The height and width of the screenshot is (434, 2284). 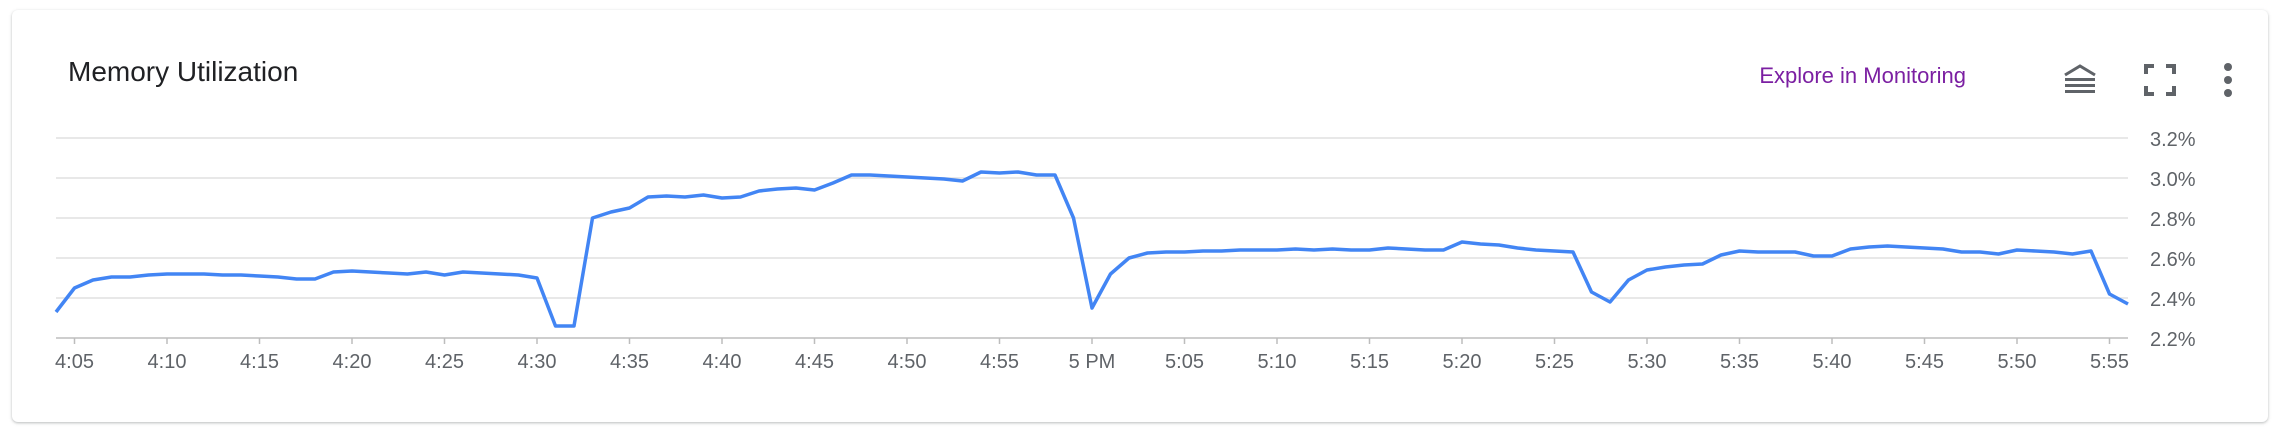 What do you see at coordinates (2173, 340) in the screenshot?
I see `y-tick-label: 2.2%` at bounding box center [2173, 340].